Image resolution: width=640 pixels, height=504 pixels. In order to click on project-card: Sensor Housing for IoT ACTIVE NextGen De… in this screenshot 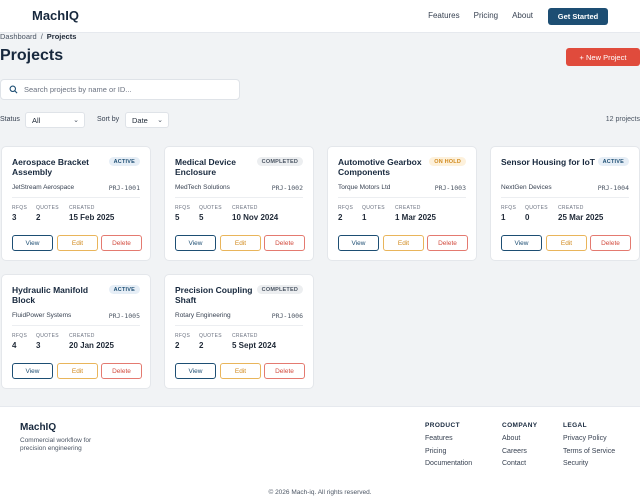, I will do `click(565, 203)`.